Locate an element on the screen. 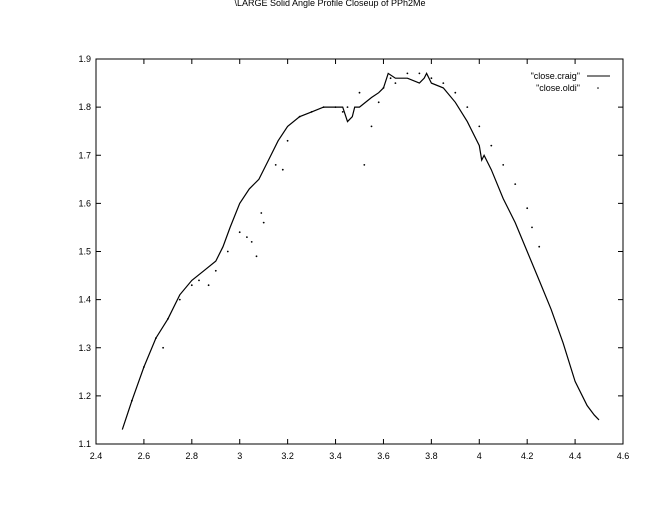 The height and width of the screenshot is (510, 660). legend-label-oldi: "close.oldi" is located at coordinates (558, 88).